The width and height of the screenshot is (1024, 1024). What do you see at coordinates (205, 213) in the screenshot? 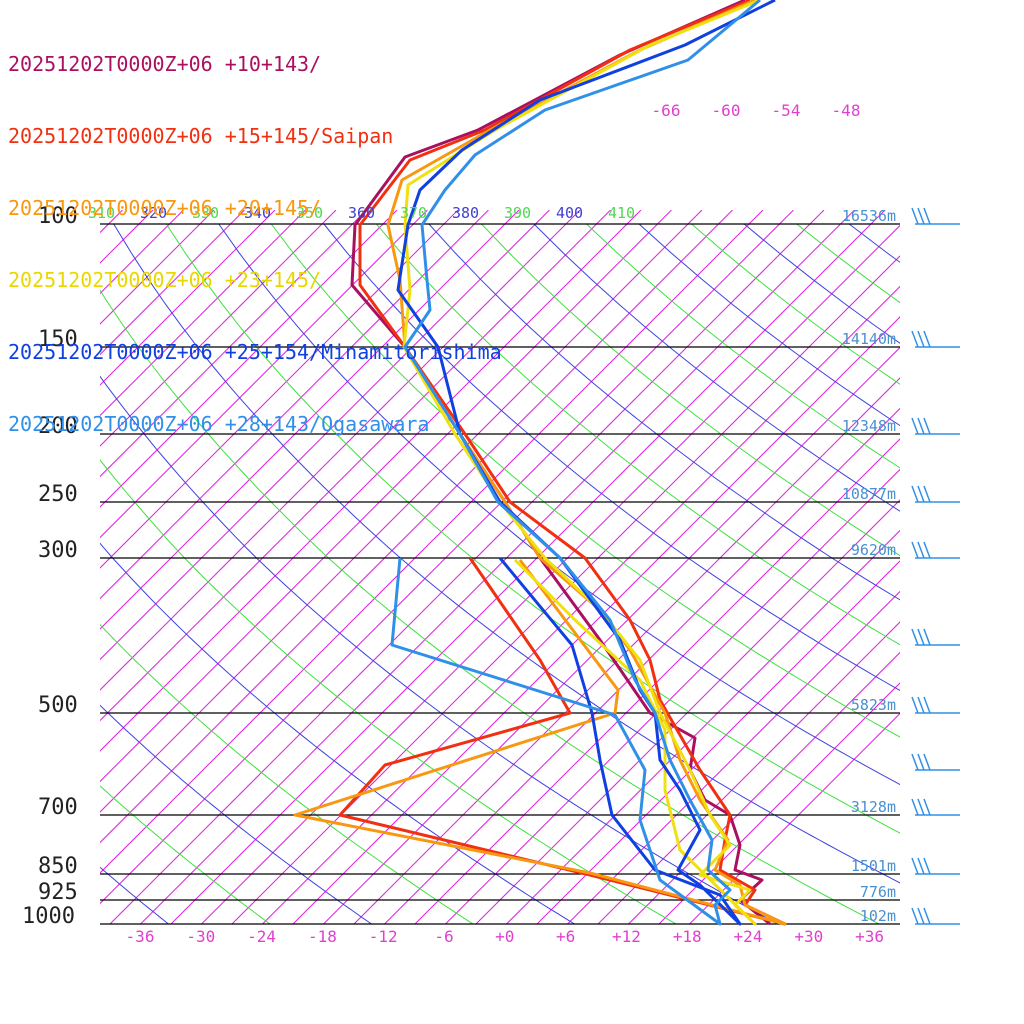
I see `theta-label: 330` at bounding box center [205, 213].